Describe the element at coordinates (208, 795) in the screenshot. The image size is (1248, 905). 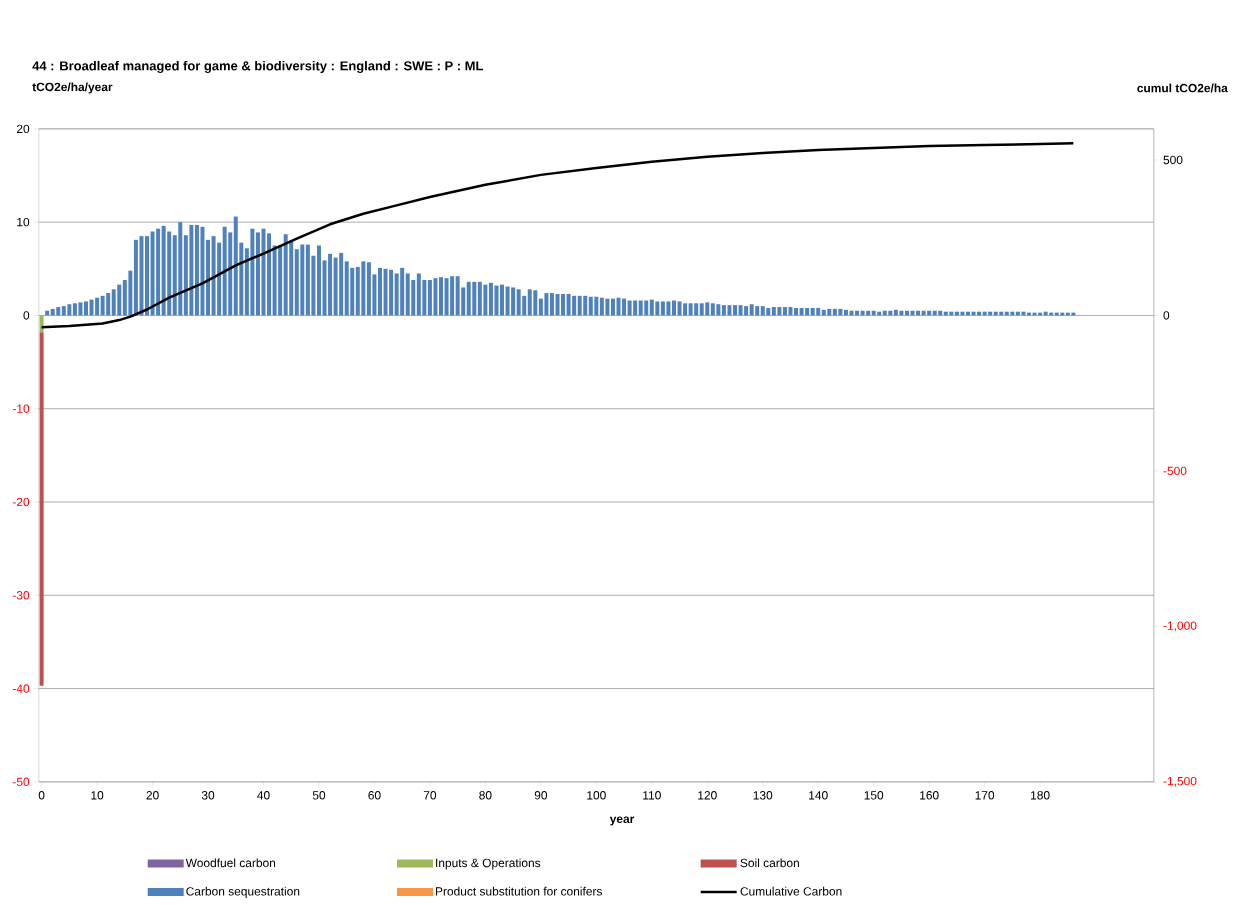
I see `x-tick-label: 30` at that location.